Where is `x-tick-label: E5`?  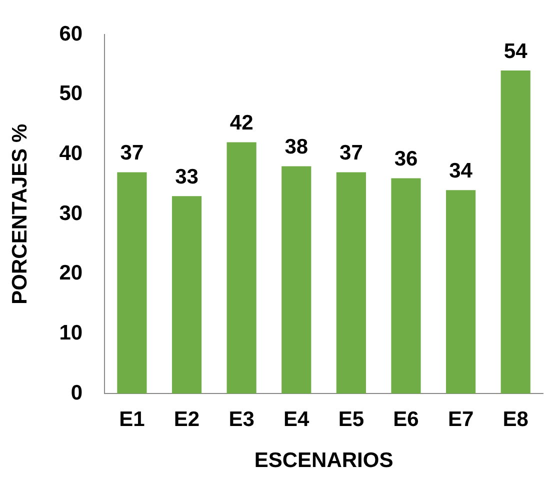 x-tick-label: E5 is located at coordinates (351, 419).